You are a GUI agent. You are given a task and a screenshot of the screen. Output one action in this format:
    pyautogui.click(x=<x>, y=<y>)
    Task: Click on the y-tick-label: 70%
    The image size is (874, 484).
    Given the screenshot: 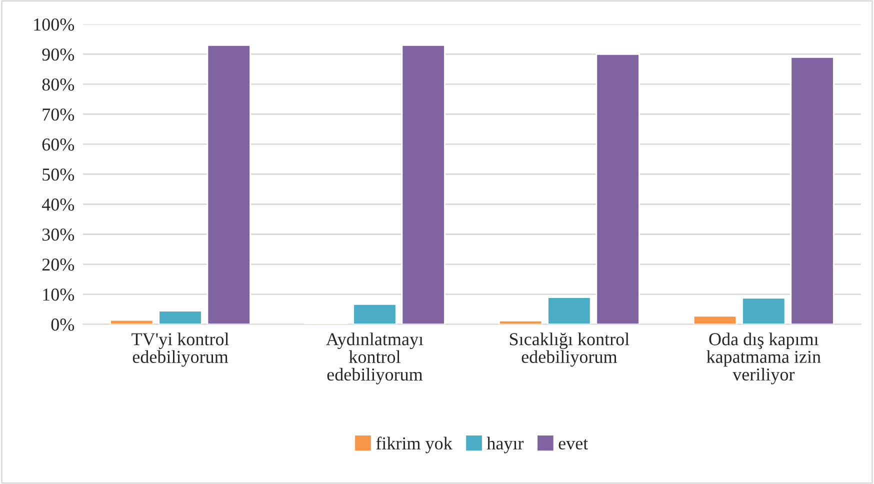 What is the action you would take?
    pyautogui.click(x=58, y=114)
    